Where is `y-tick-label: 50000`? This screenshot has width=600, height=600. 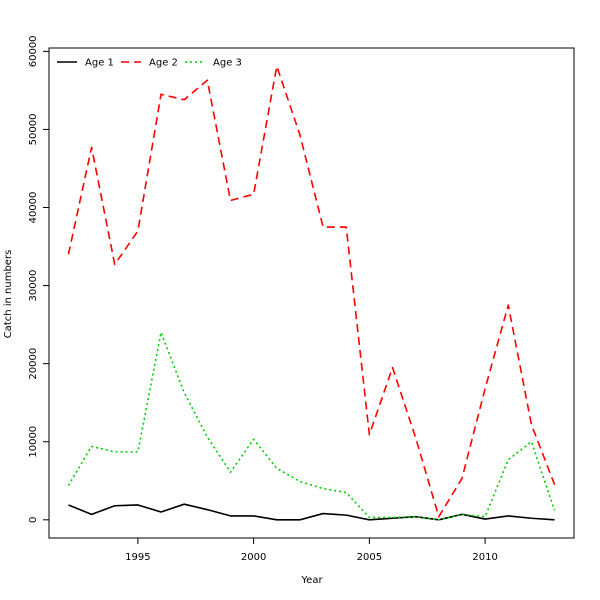 y-tick-label: 50000 is located at coordinates (33, 130).